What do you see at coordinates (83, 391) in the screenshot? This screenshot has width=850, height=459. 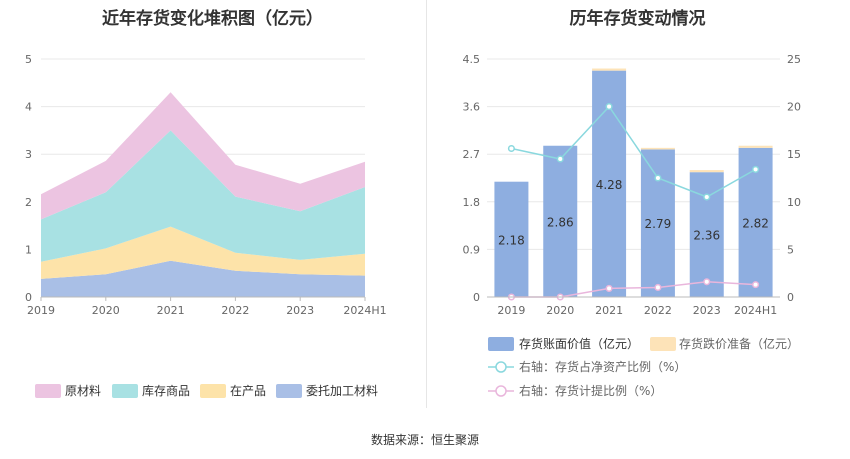 I see `left-legend-label: 原材料` at bounding box center [83, 391].